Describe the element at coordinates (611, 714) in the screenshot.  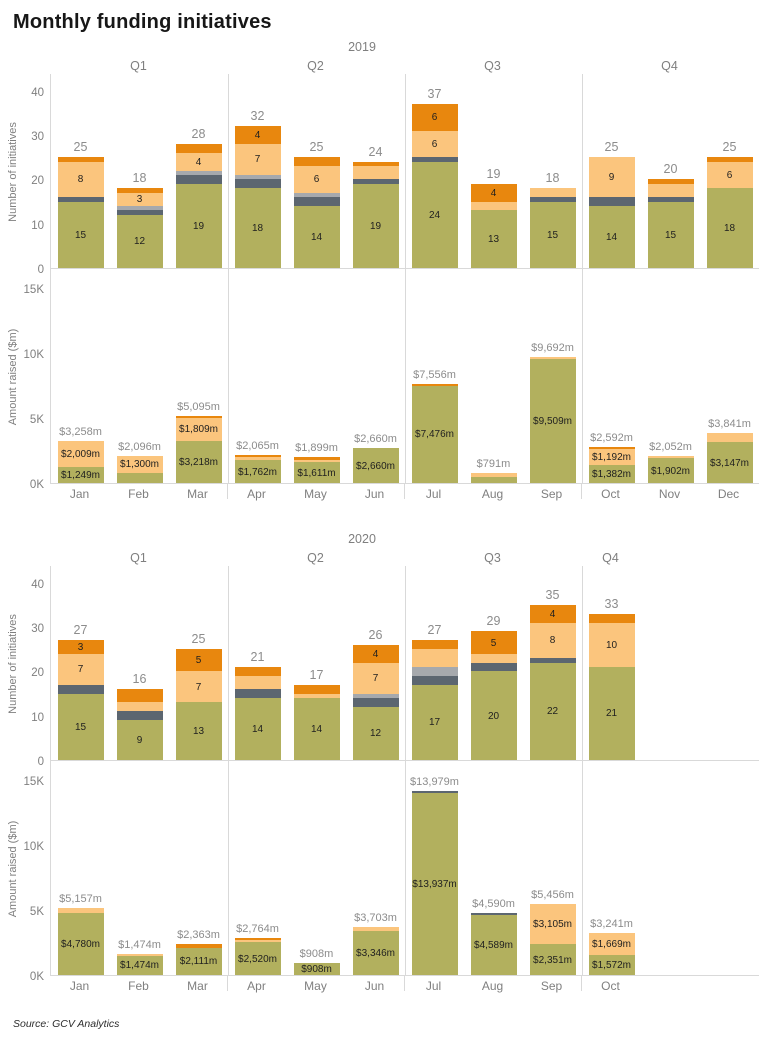
I see `segment-value-label: 21` at that location.